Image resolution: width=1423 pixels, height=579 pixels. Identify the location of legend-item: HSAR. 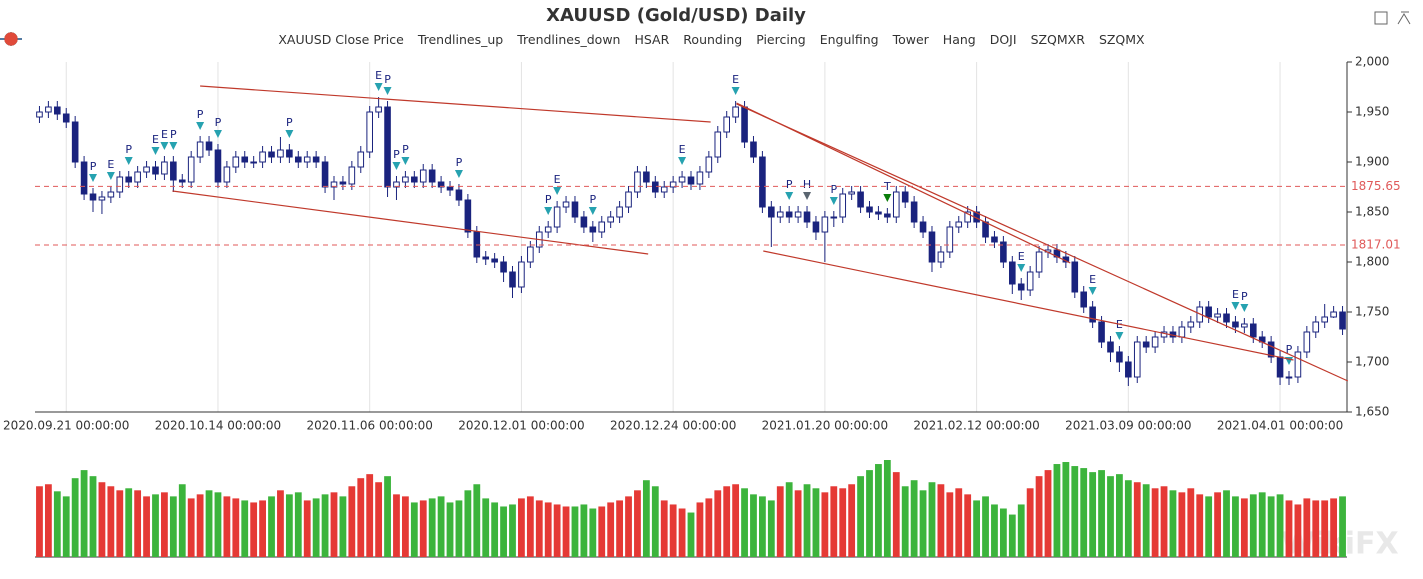
(334, 39).